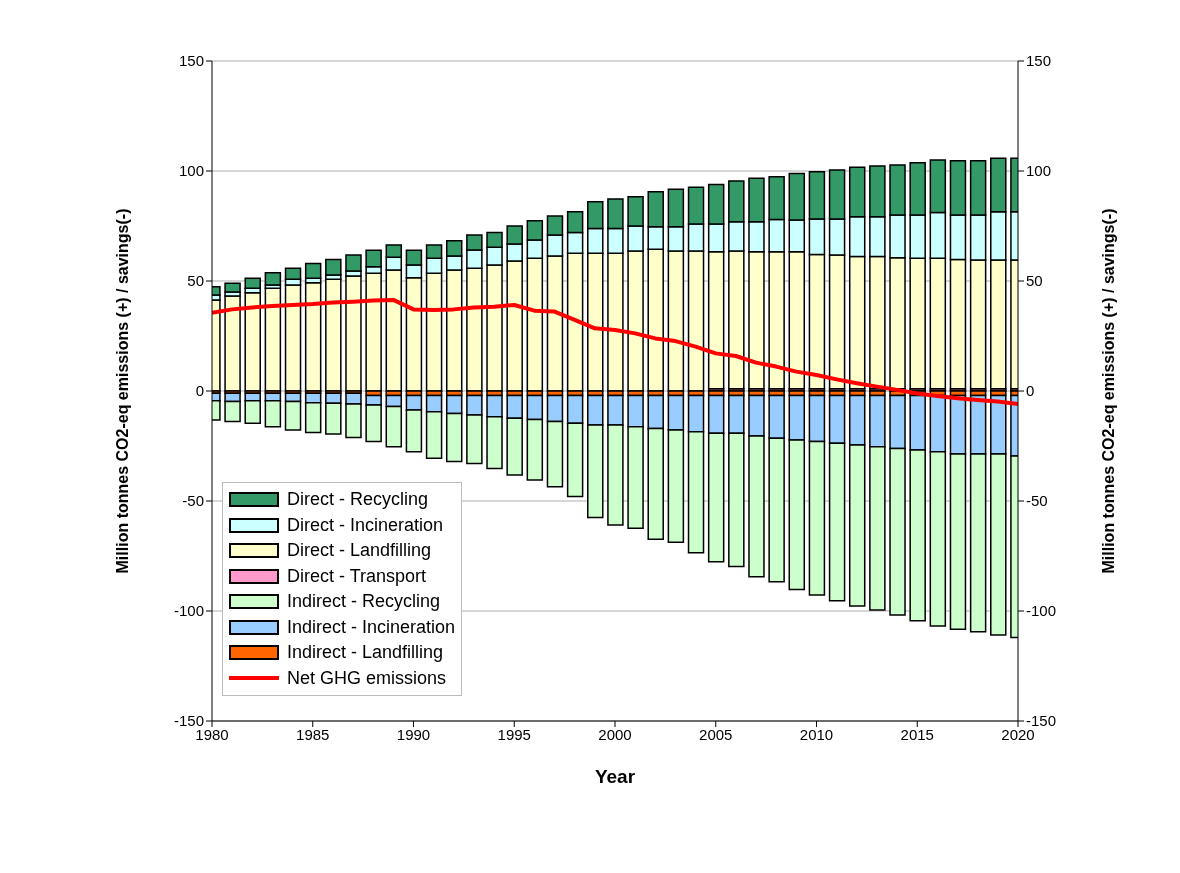  I want to click on x-axis-title: Year, so click(615, 776).